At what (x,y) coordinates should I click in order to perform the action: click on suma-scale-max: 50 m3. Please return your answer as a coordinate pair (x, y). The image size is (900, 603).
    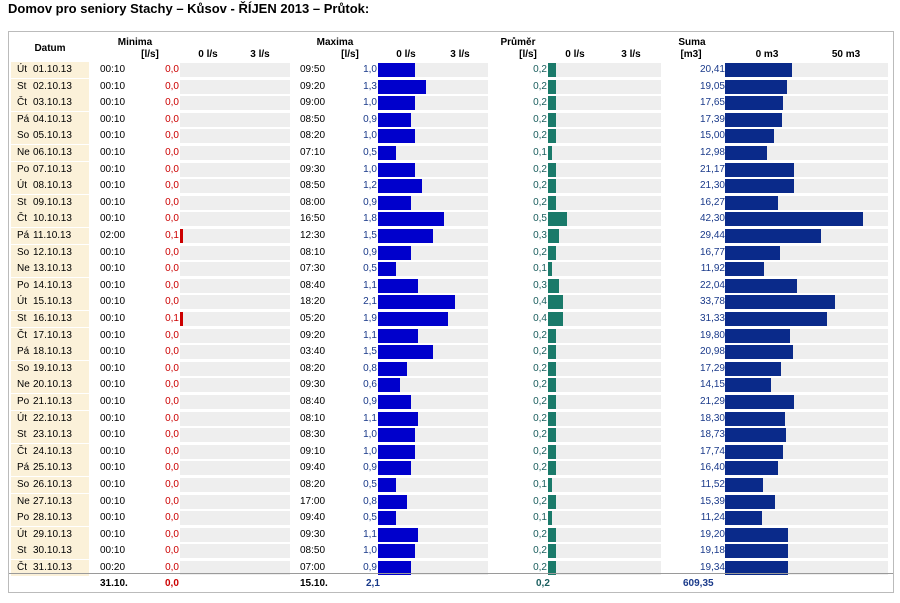
    Looking at the image, I should click on (846, 54).